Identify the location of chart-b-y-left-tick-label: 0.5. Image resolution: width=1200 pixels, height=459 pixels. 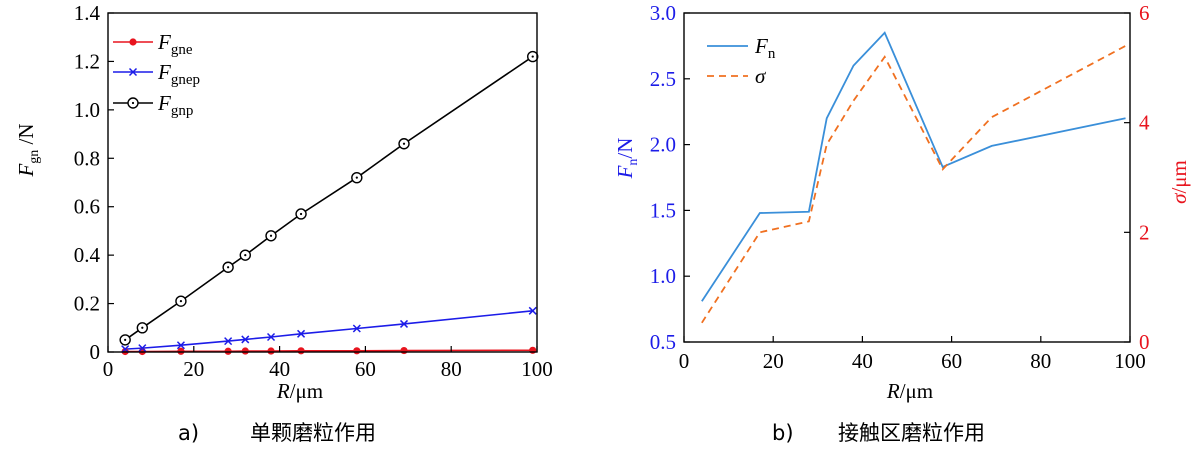
(663, 342).